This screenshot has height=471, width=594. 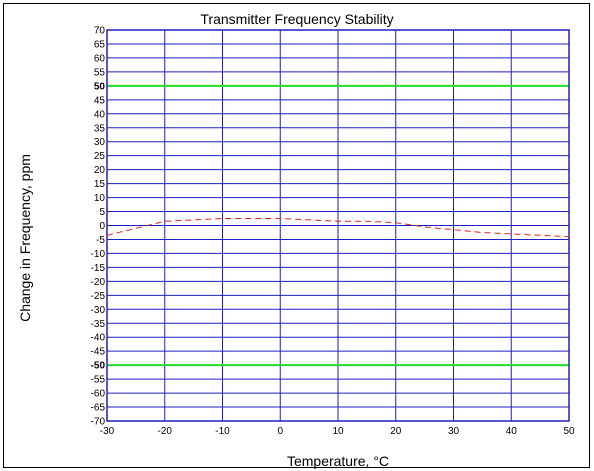 What do you see at coordinates (569, 431) in the screenshot?
I see `x-tick-label: 50` at bounding box center [569, 431].